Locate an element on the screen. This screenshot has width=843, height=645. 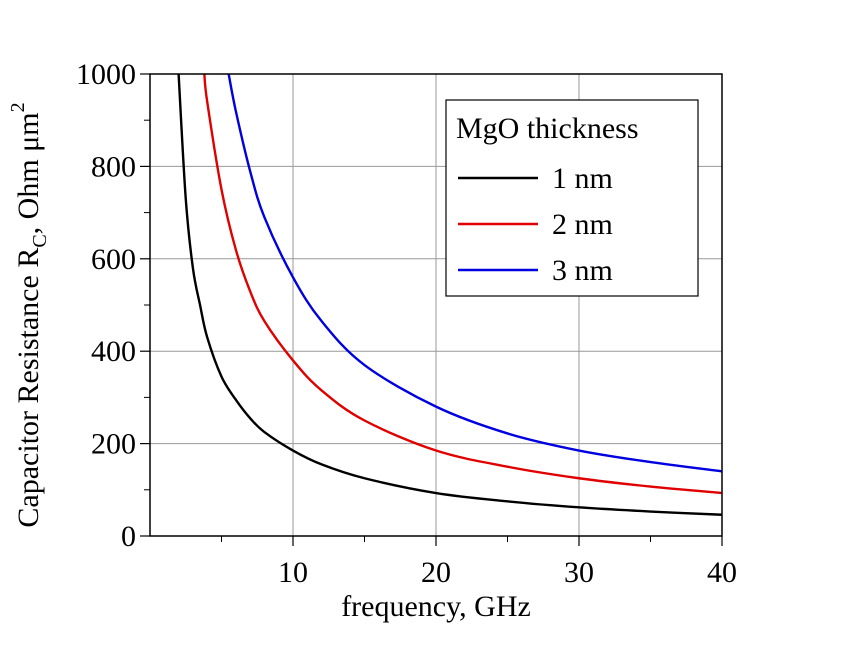
y-axis-title-unit: , Ohm μm is located at coordinates (28, 173).